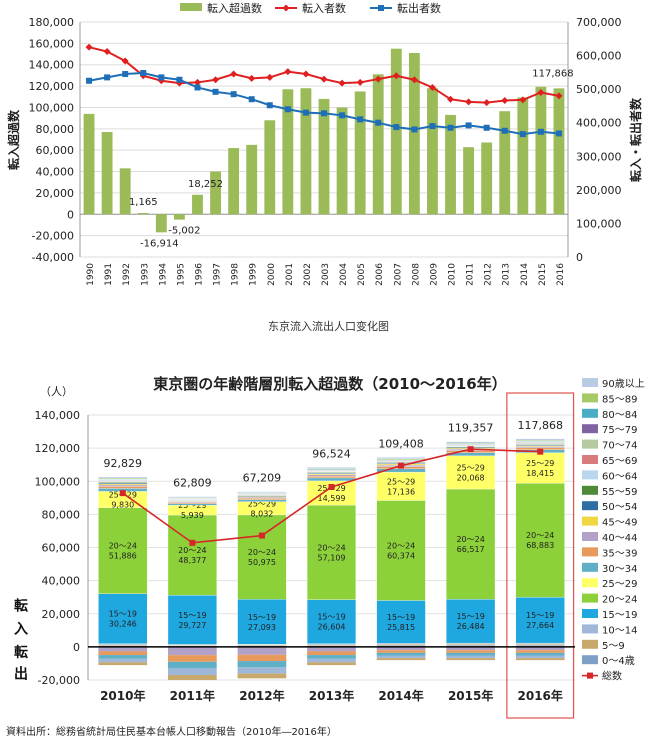 The height and width of the screenshot is (743, 657). What do you see at coordinates (525, 274) in the screenshot?
I see `x-tick-label: 2014` at bounding box center [525, 274].